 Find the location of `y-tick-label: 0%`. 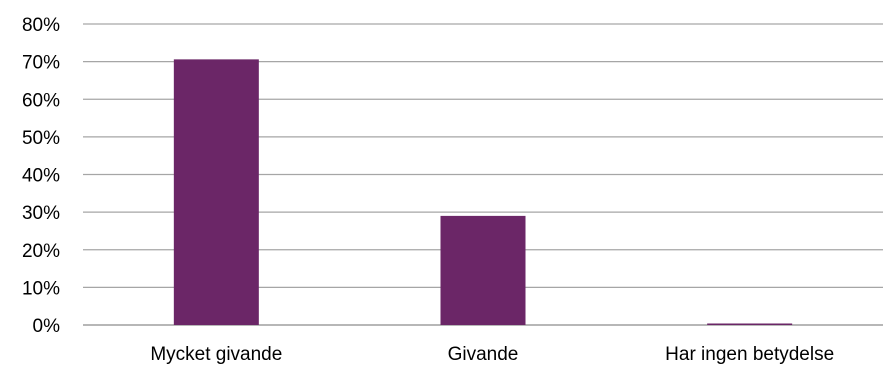

y-tick-label: 0% is located at coordinates (47, 326).